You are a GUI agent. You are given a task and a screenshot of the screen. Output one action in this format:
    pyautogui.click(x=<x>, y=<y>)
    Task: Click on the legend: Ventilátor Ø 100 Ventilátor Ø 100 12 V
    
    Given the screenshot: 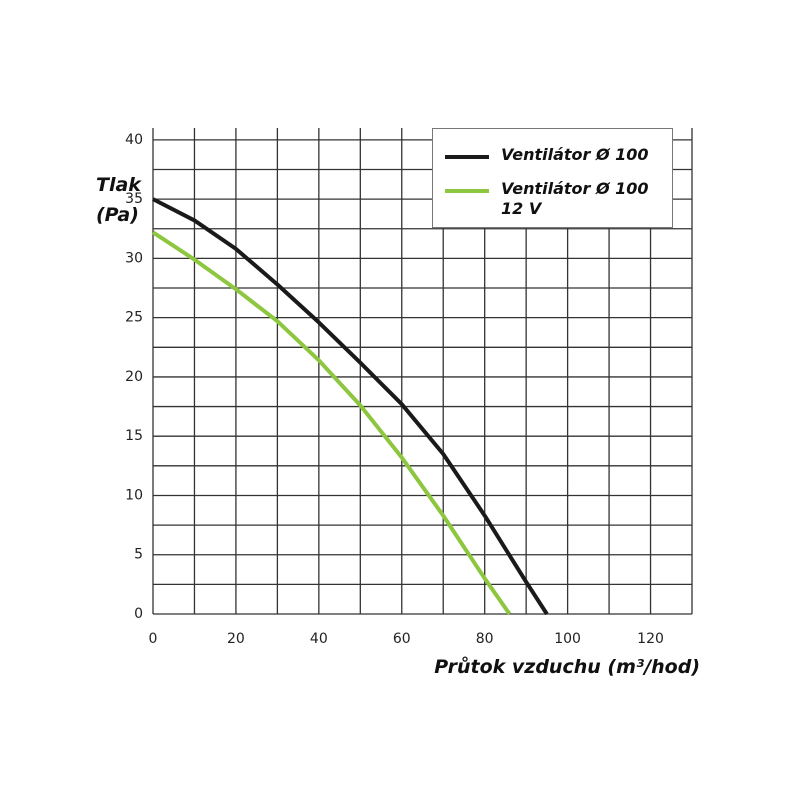 What is the action you would take?
    pyautogui.click(x=552, y=178)
    